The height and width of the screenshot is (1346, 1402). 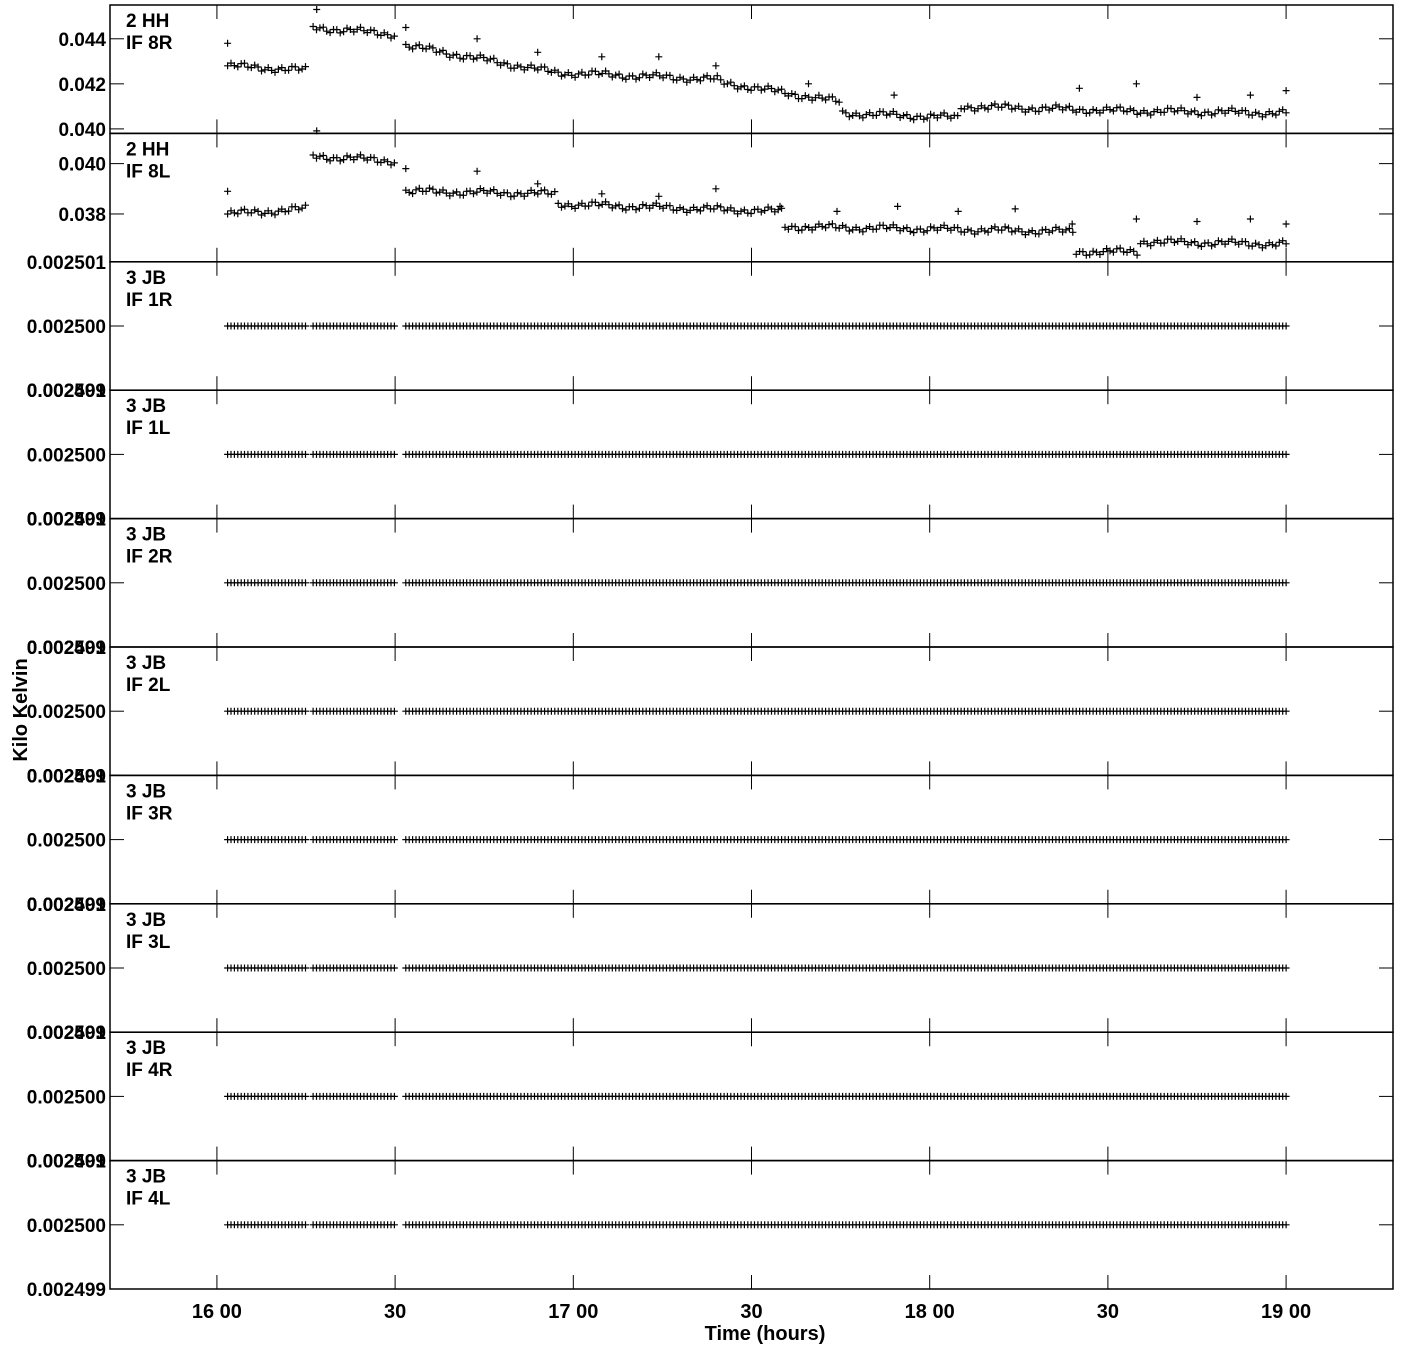 I want to click on x-tick-label: 17 00, so click(x=573, y=1312).